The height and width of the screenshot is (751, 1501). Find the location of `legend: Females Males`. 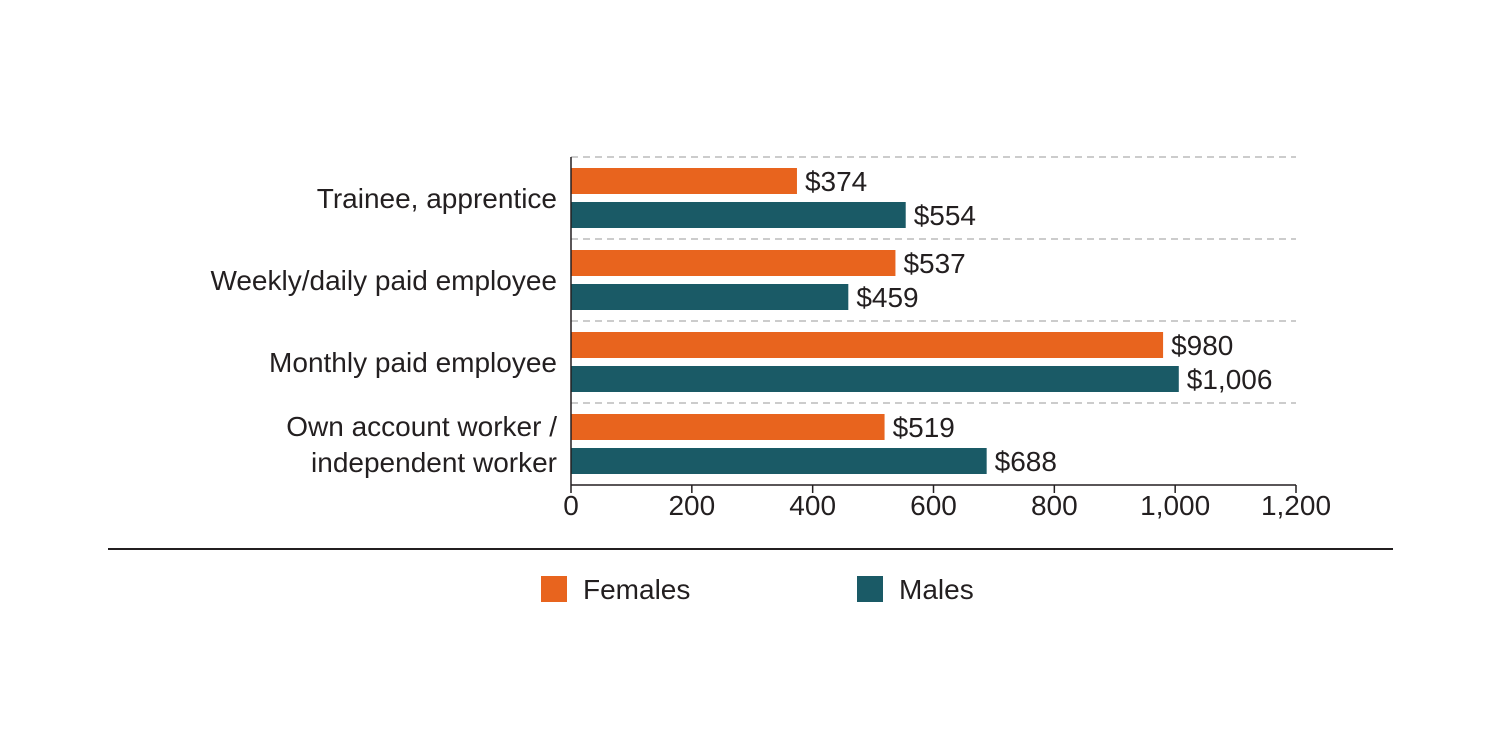

legend: Females Males is located at coordinates (757, 589).